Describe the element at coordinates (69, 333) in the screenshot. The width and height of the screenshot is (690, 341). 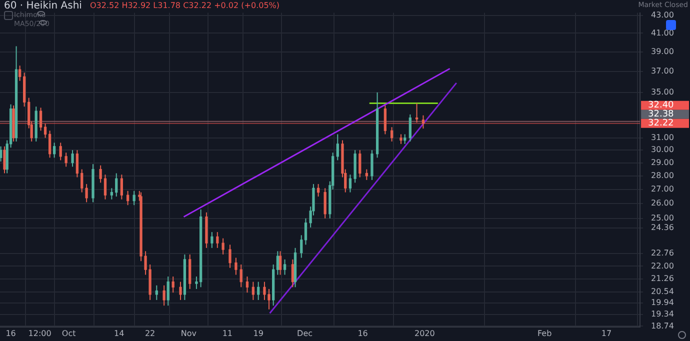
I see `x-tick-label: Oct` at that location.